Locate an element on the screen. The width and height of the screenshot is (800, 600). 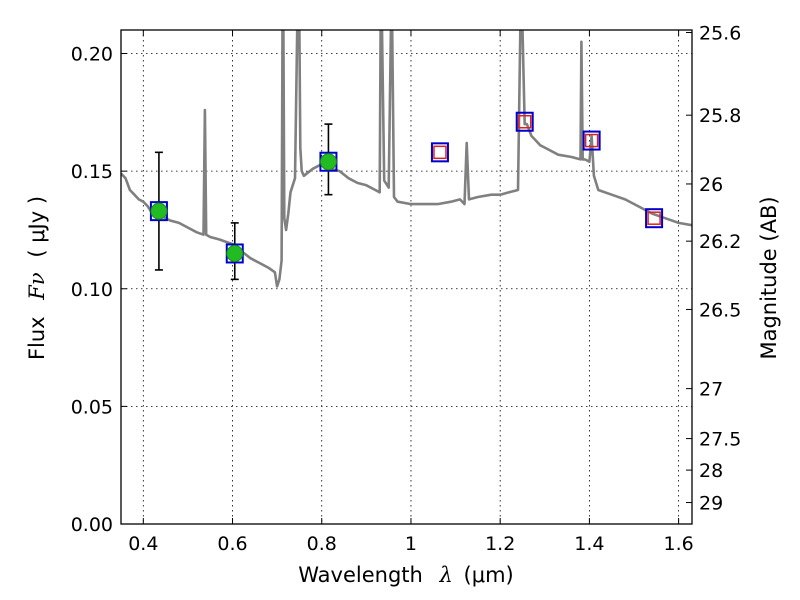
y-tick-label: 0.10 is located at coordinates (92, 290).